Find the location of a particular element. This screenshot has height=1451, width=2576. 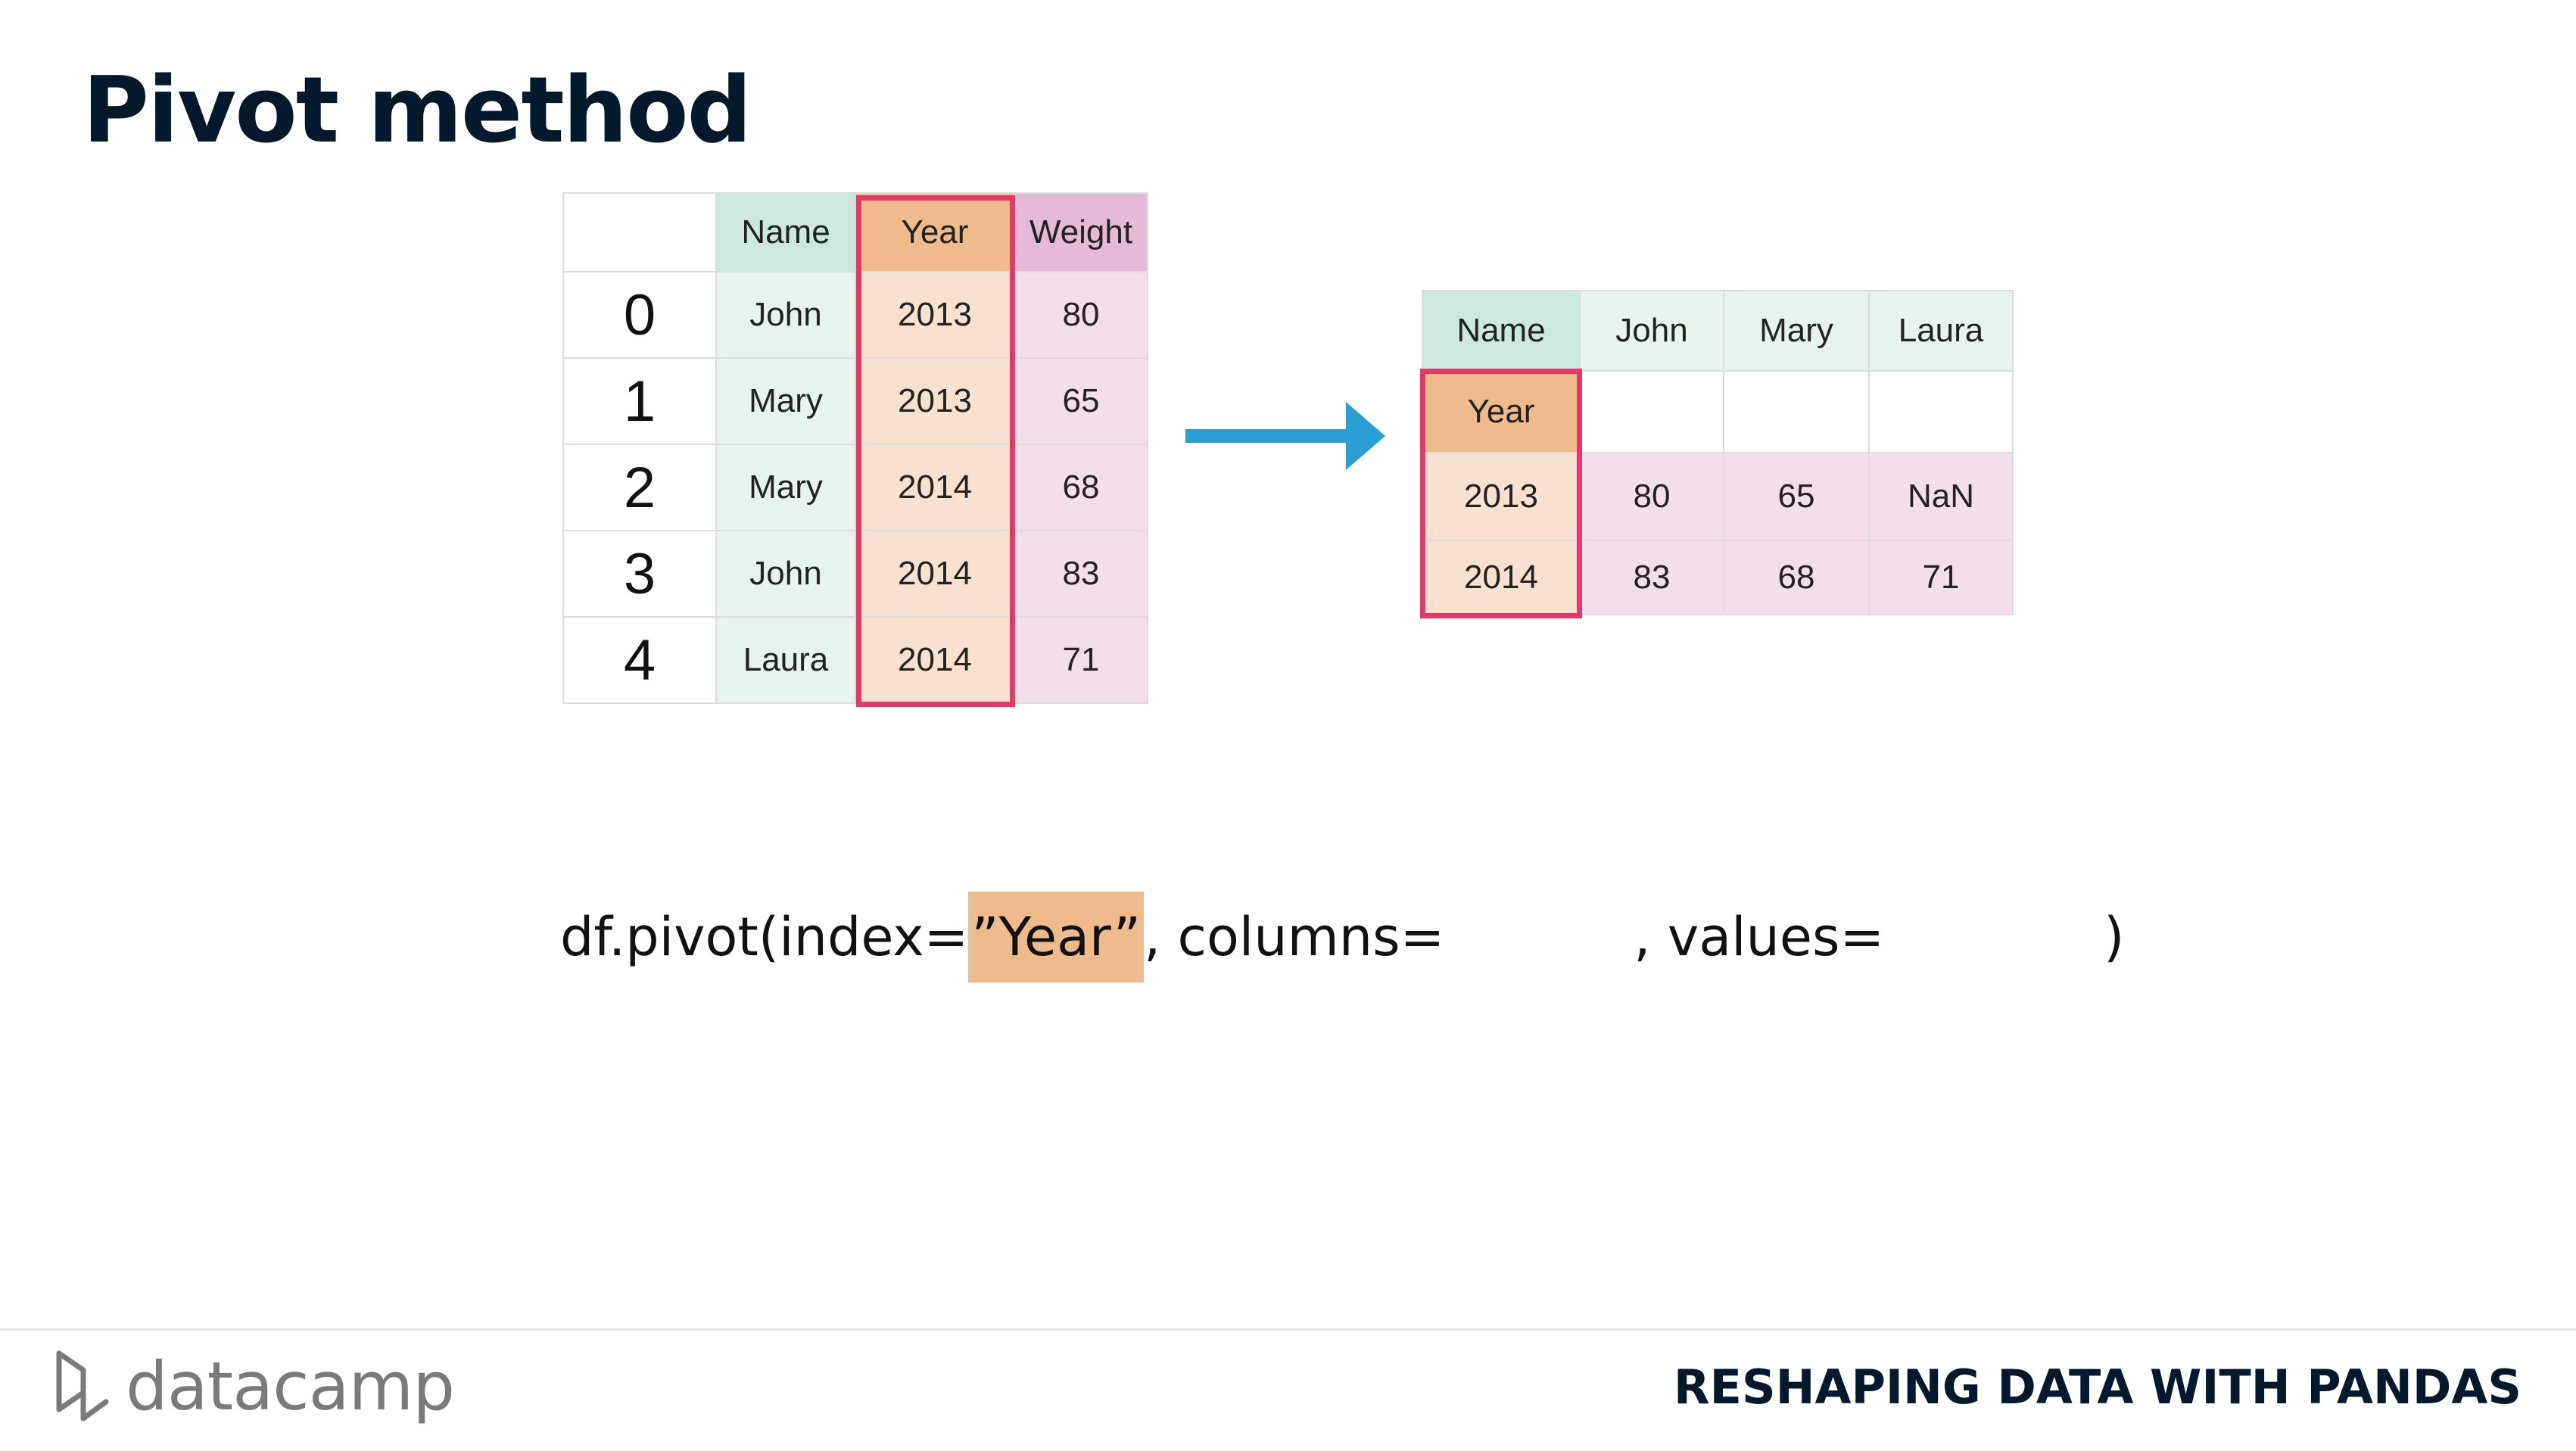

row-index: 4 is located at coordinates (639, 660).